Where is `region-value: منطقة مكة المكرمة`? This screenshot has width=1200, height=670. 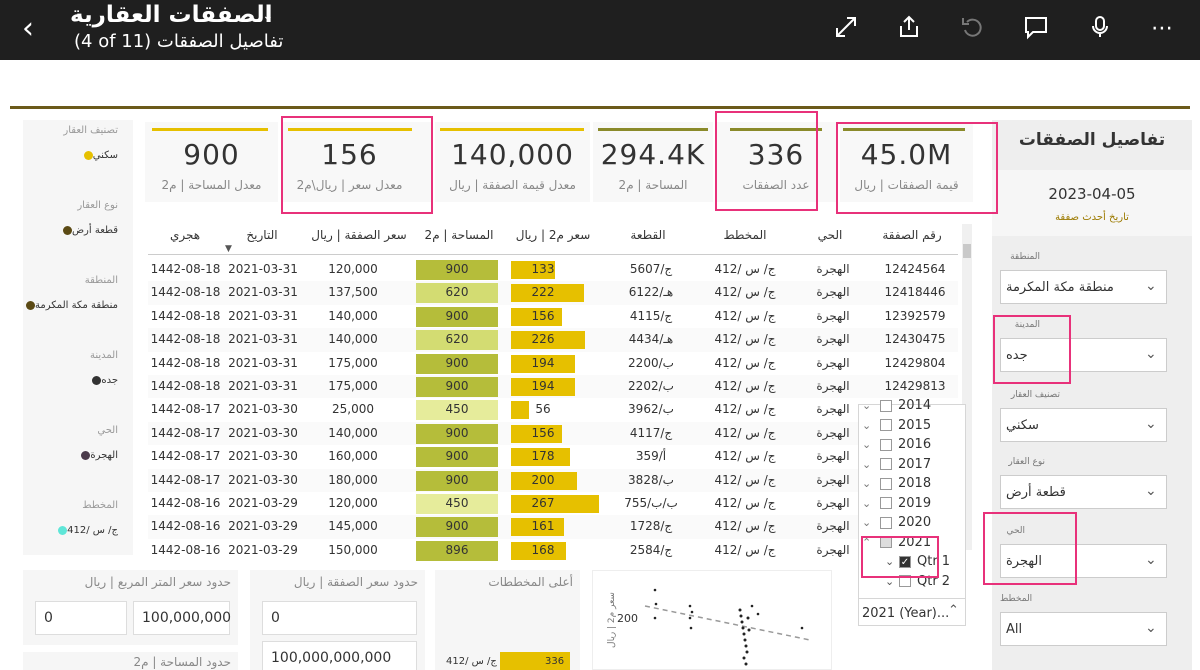 region-value: منطقة مكة المكرمة is located at coordinates (1060, 287).